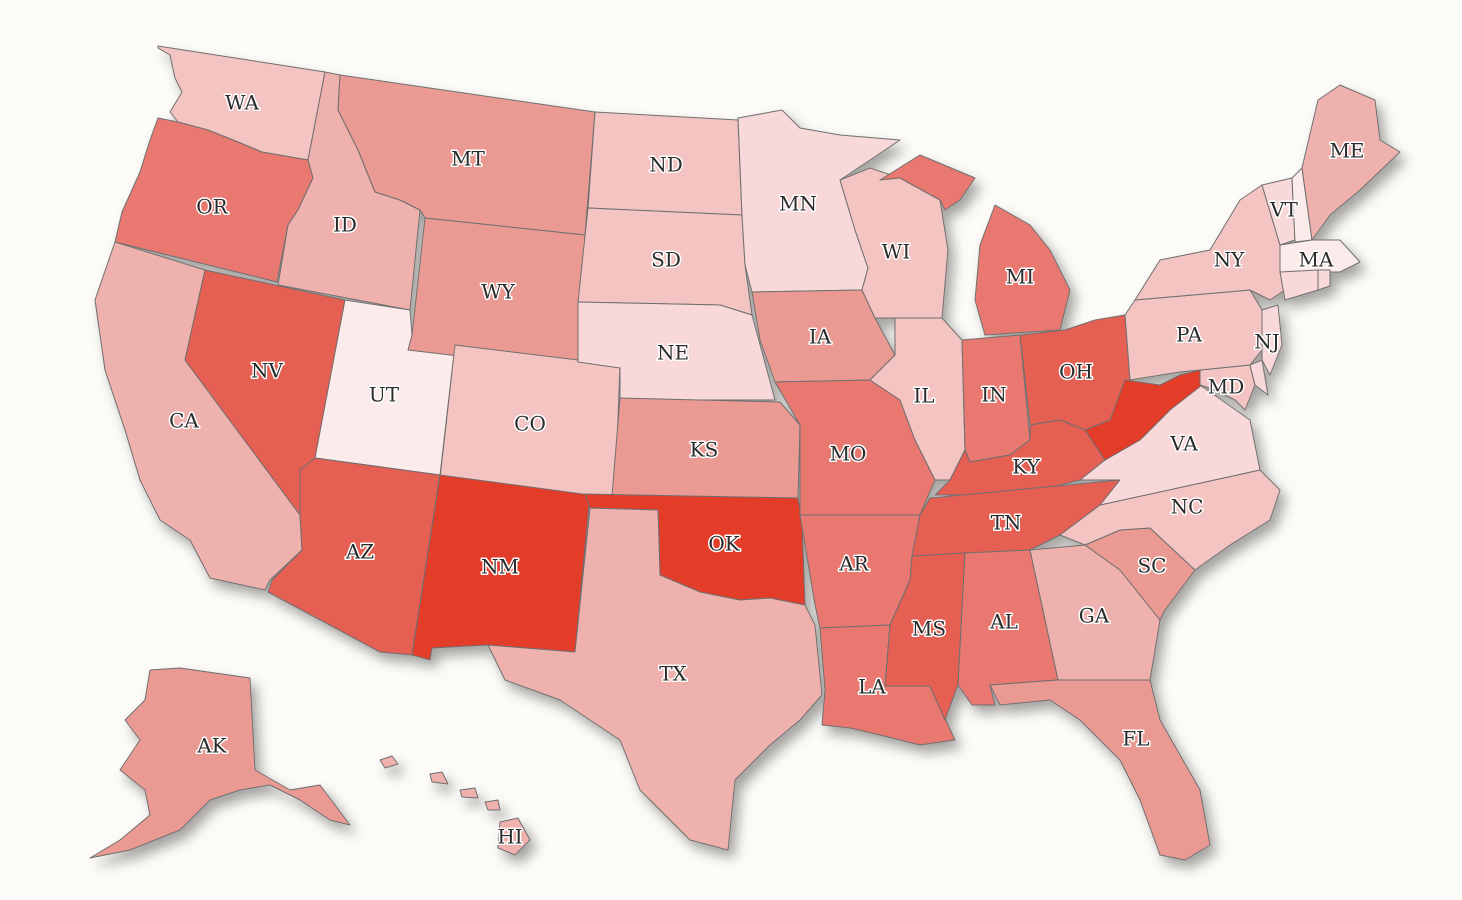 Image resolution: width=1462 pixels, height=900 pixels. I want to click on label-tx: TX, so click(673, 674).